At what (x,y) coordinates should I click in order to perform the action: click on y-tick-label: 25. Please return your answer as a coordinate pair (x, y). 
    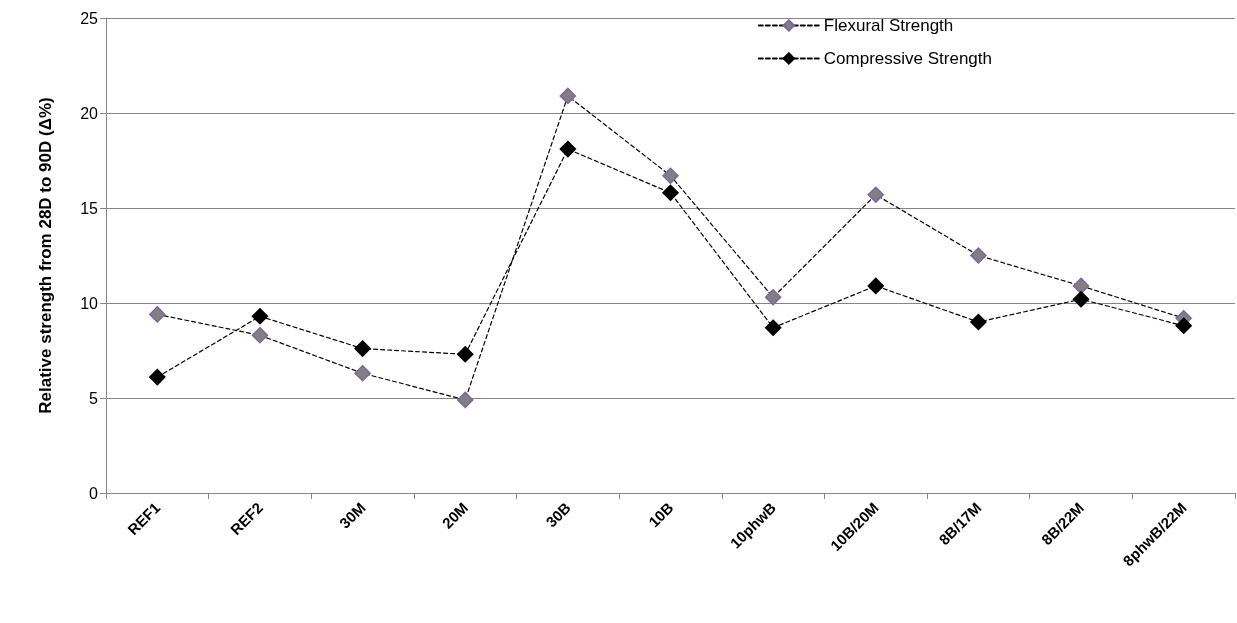
    Looking at the image, I should click on (89, 18).